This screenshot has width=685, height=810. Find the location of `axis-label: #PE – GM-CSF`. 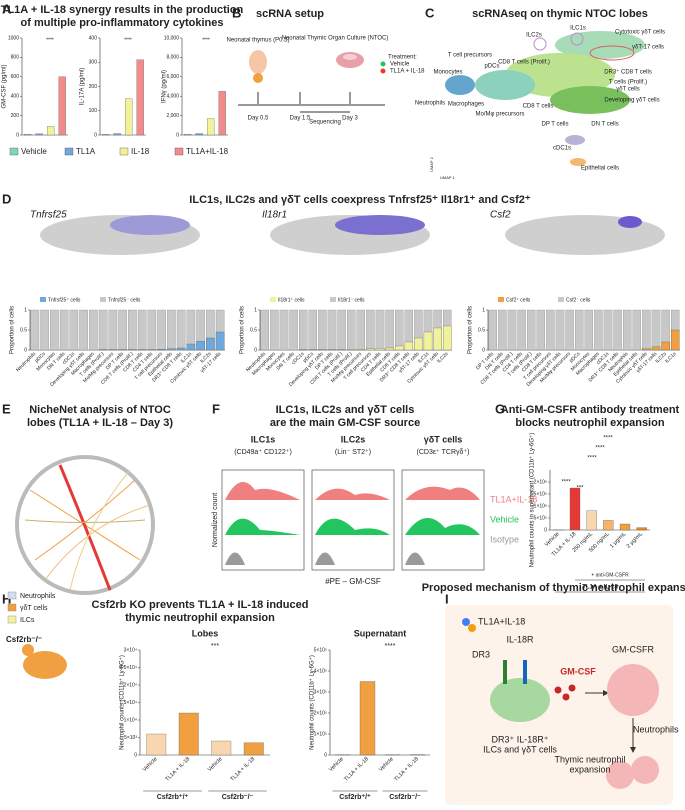

axis-label: #PE – GM-CSF is located at coordinates (353, 581).